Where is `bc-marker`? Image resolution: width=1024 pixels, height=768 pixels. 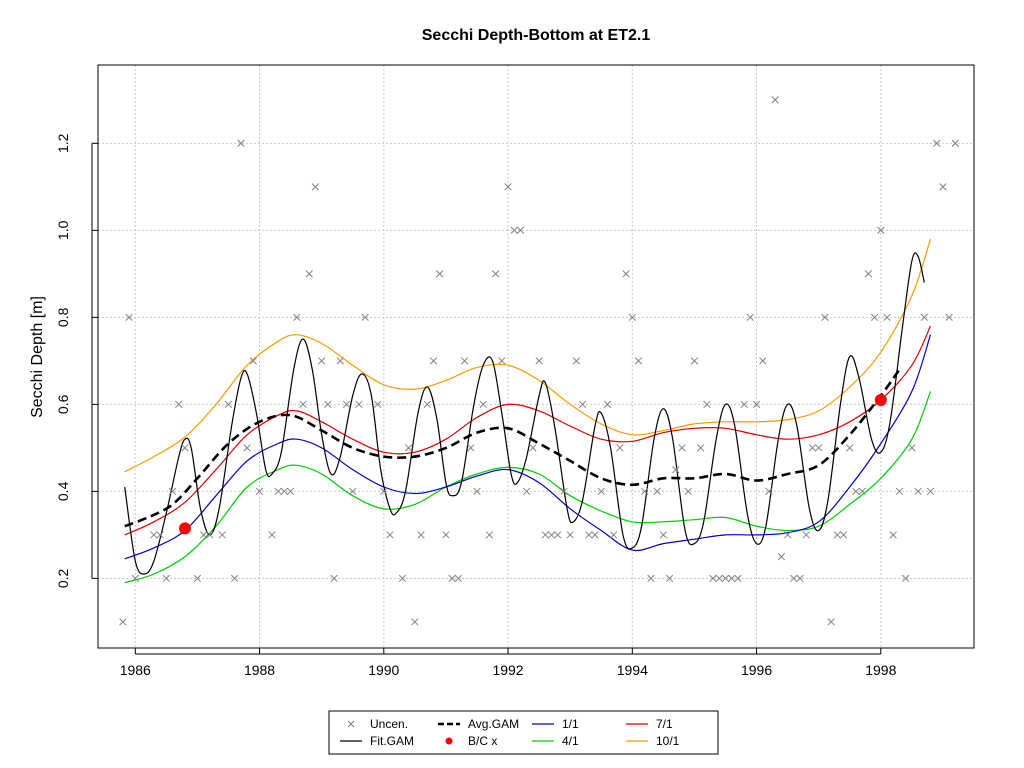
bc-marker is located at coordinates (184, 528).